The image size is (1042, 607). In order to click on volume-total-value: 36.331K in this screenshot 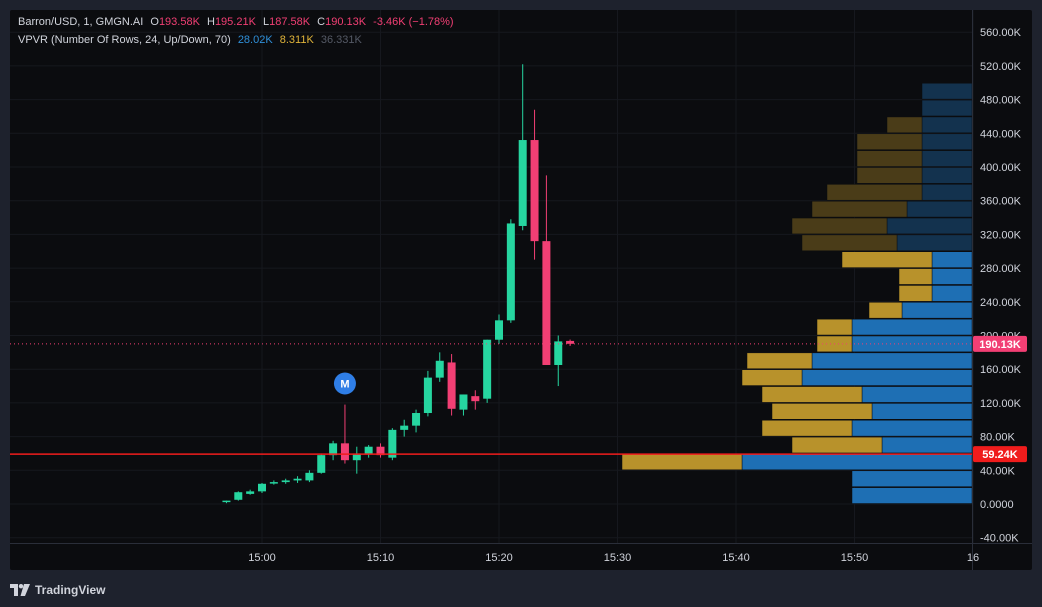, I will do `click(341, 40)`.